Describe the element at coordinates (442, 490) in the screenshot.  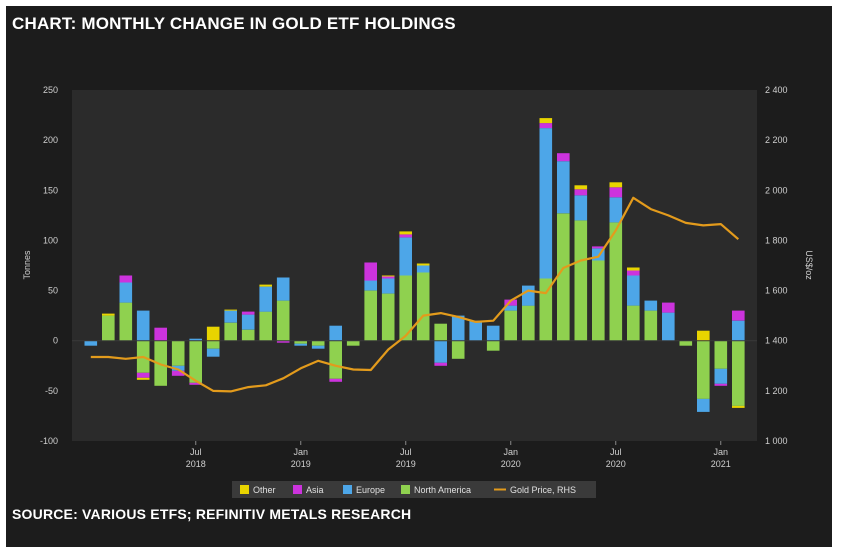
I see `legend-label: North America` at that location.